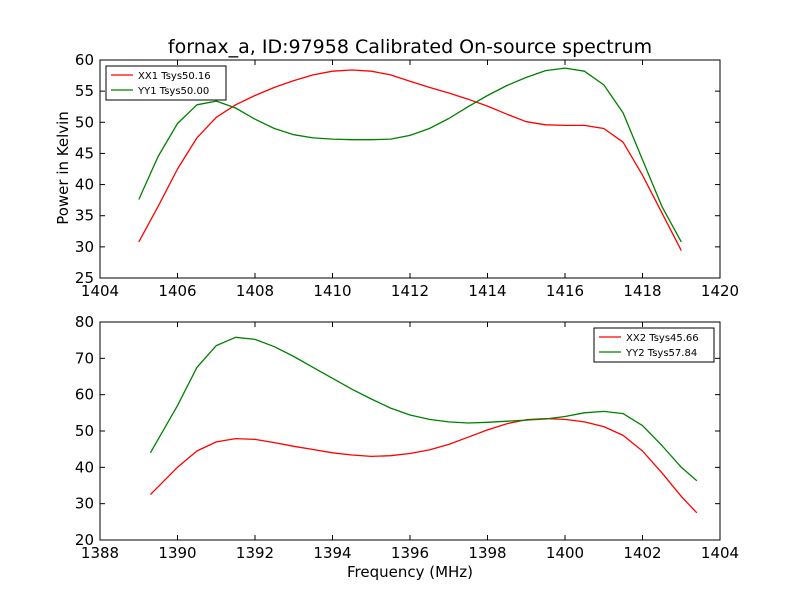 This screenshot has width=800, height=604. Describe the element at coordinates (410, 553) in the screenshot. I see `x-tick-label: 1396` at that location.